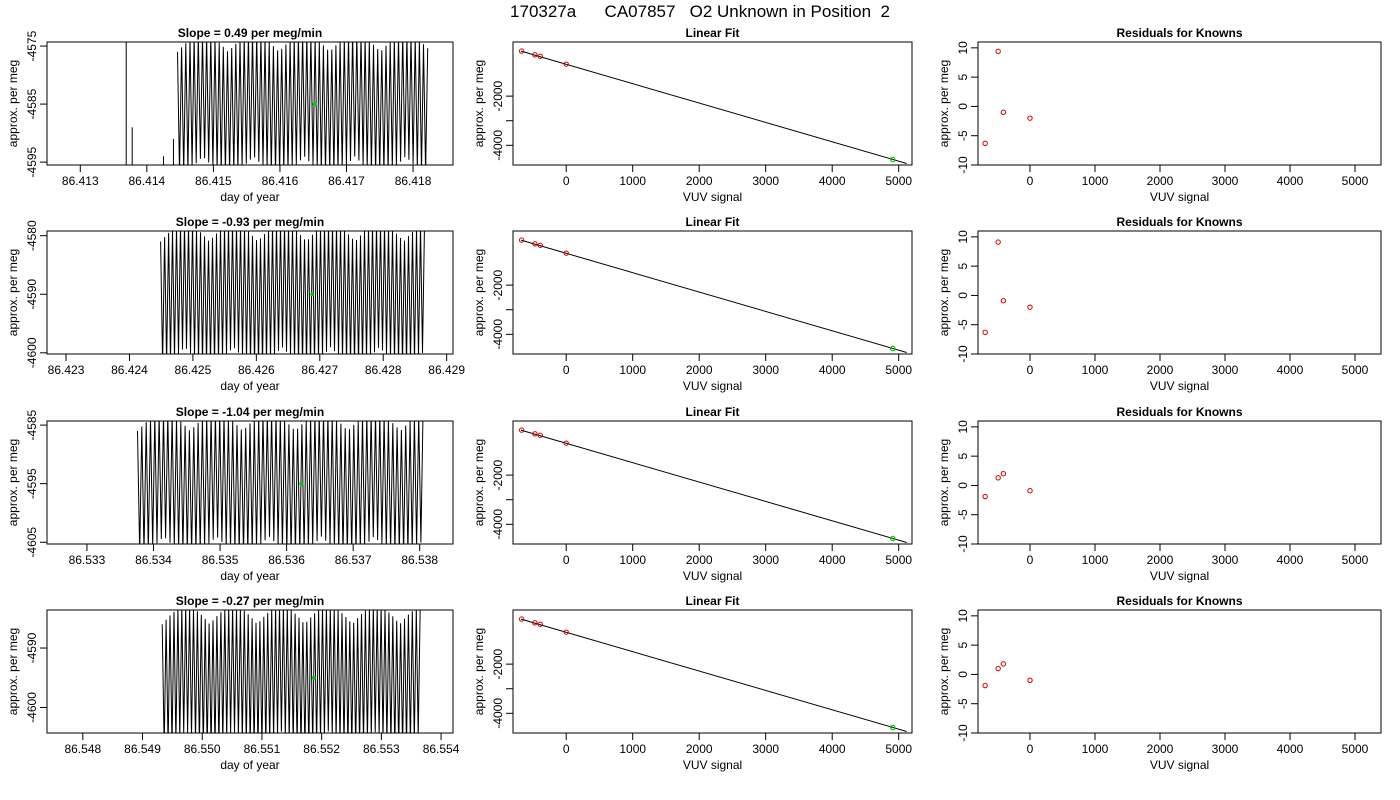 This screenshot has height=800, width=1400. Describe the element at coordinates (441, 749) in the screenshot. I see `x-tick-label: 86.554` at that location.